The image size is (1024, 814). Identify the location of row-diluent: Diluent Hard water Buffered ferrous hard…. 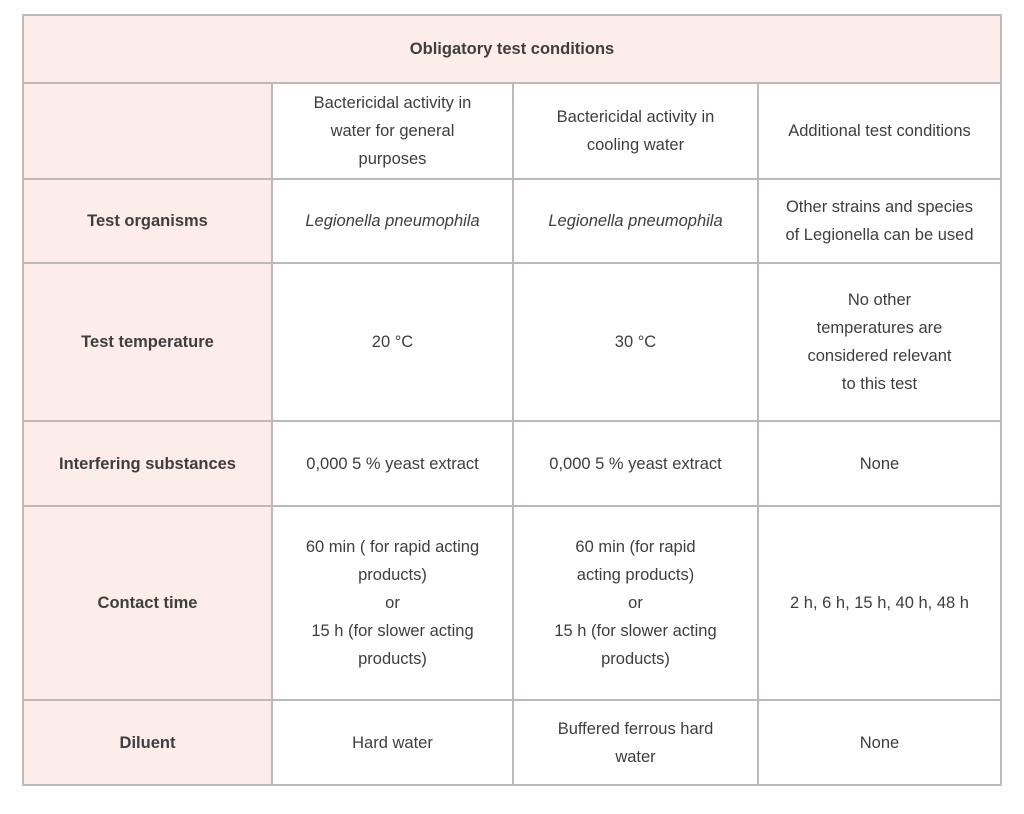
(512, 742).